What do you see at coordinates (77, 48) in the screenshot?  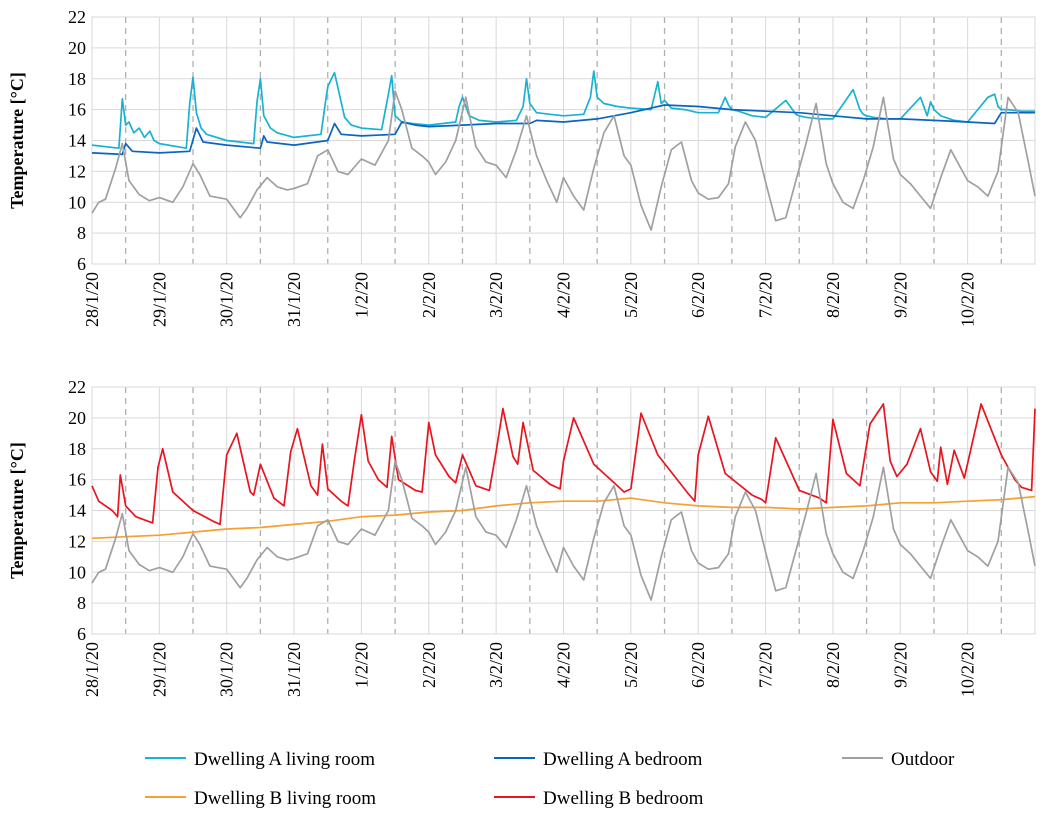 I see `top-ytick-label: 20` at bounding box center [77, 48].